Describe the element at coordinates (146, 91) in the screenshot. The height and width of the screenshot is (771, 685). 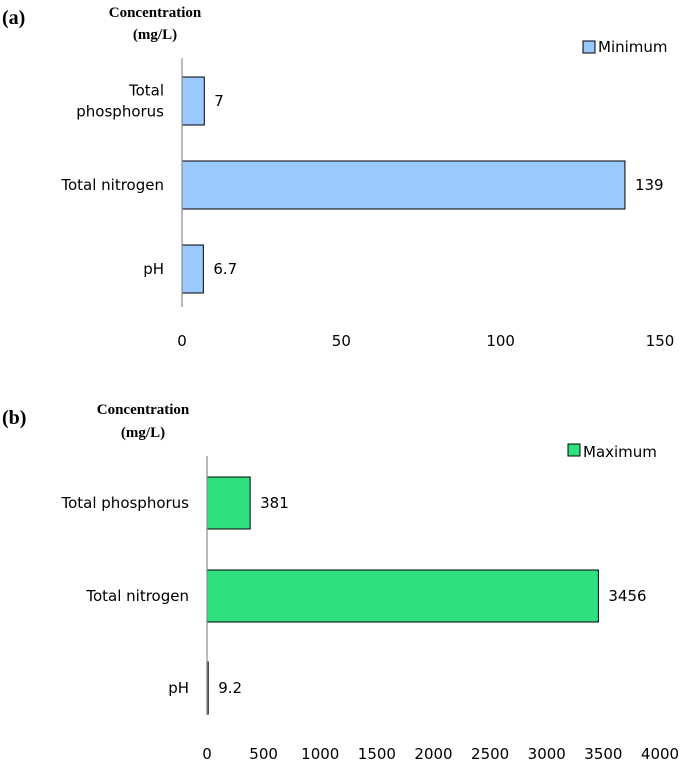
I see `category-label: Total` at that location.